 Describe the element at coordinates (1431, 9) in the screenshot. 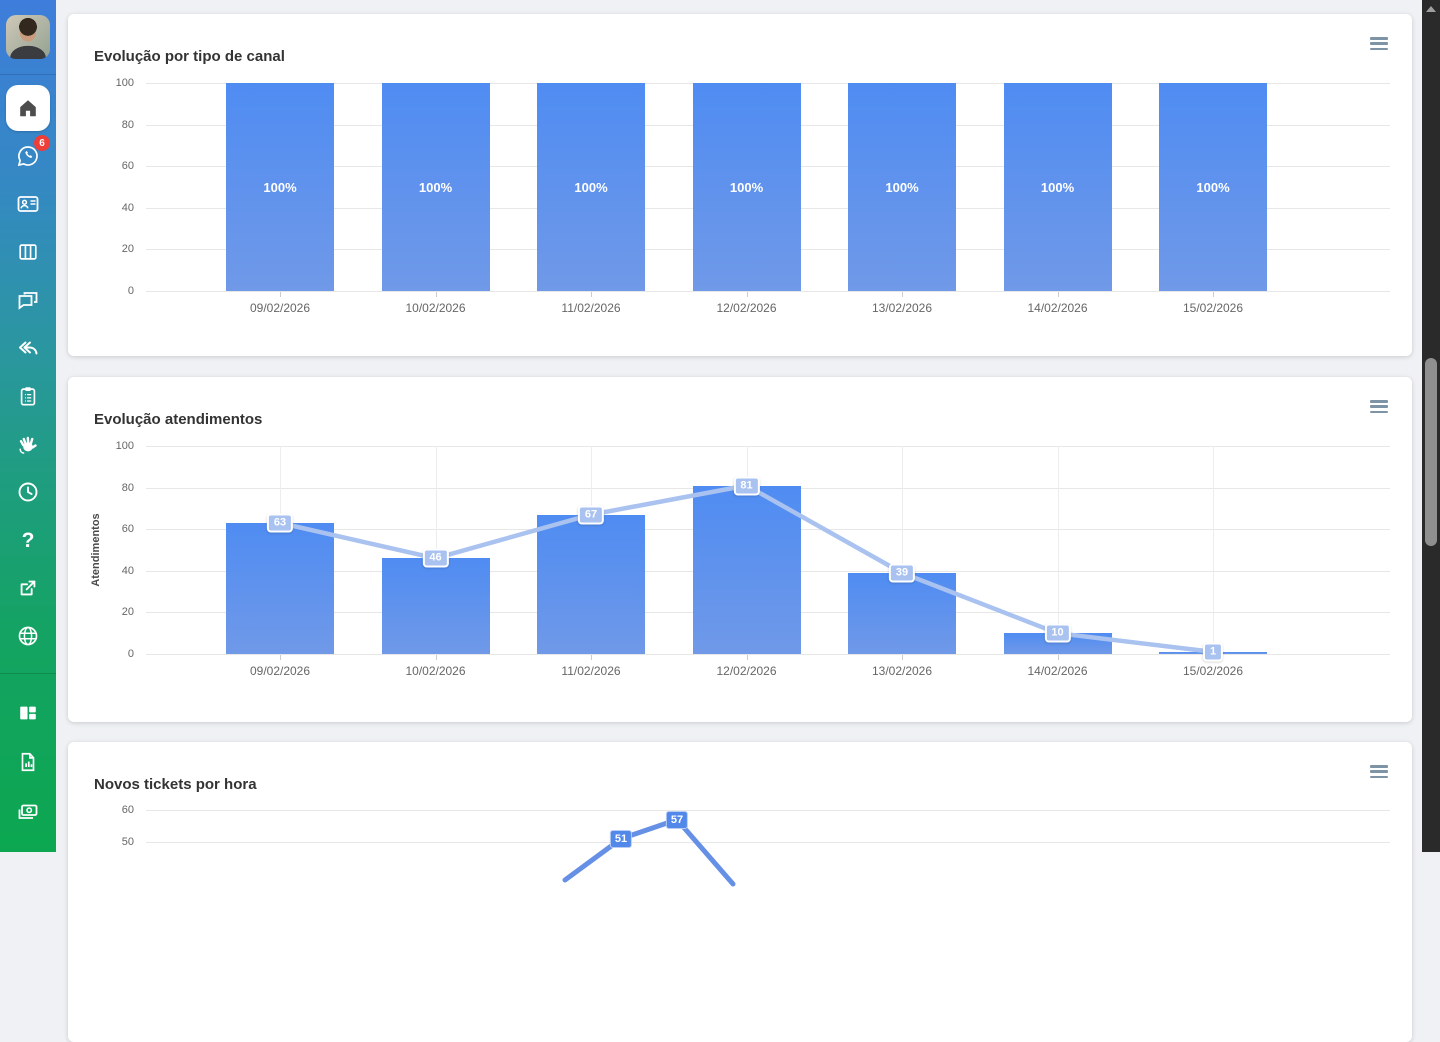

I see `scrollbar-up-arrow-icon` at that location.